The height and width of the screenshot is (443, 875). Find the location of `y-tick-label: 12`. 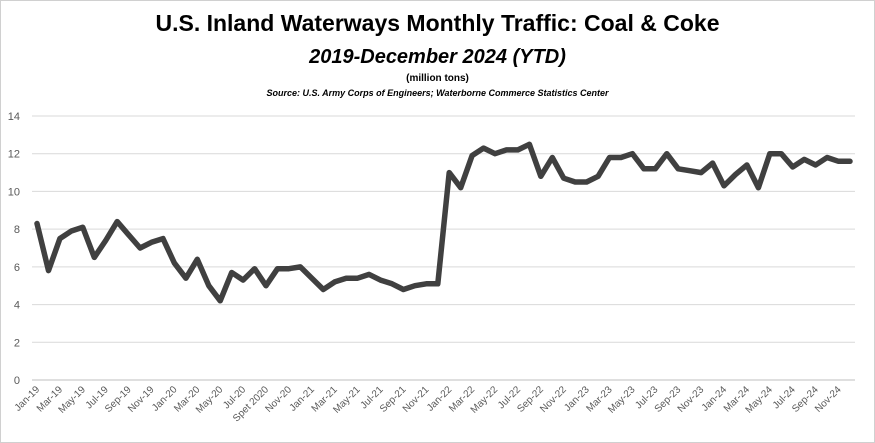

y-tick-label: 12 is located at coordinates (14, 155).